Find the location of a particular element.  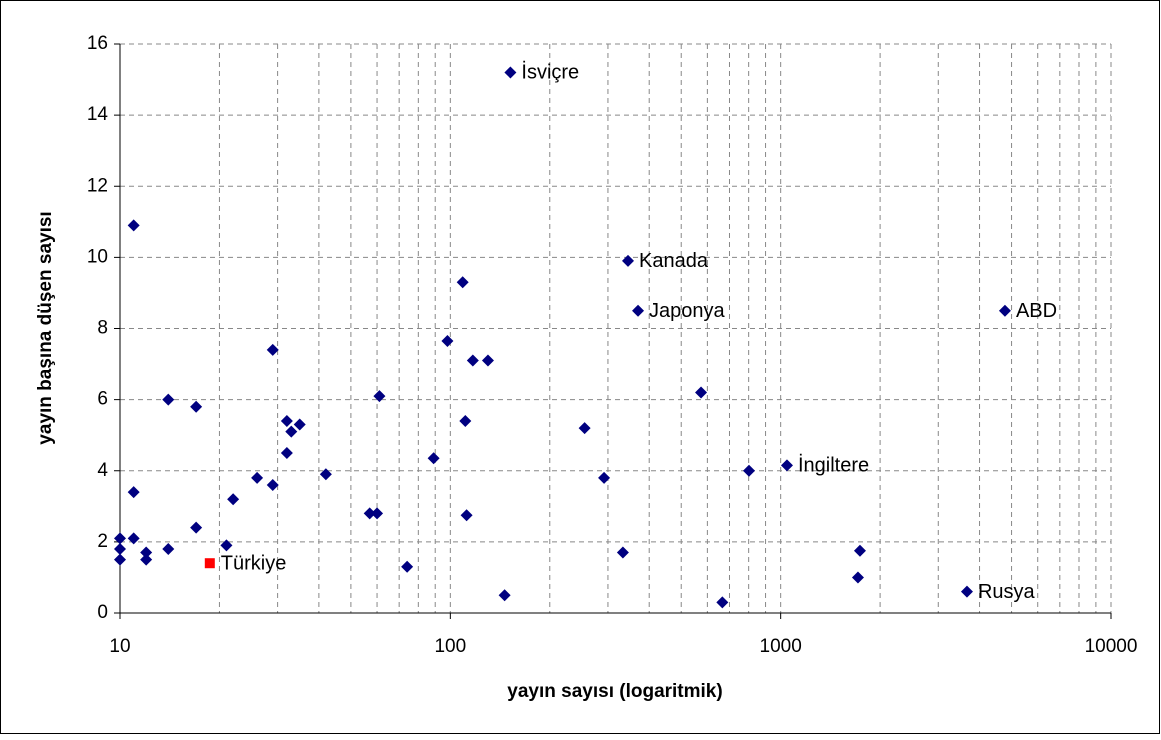

y-tick-label: 10 is located at coordinates (97, 256).